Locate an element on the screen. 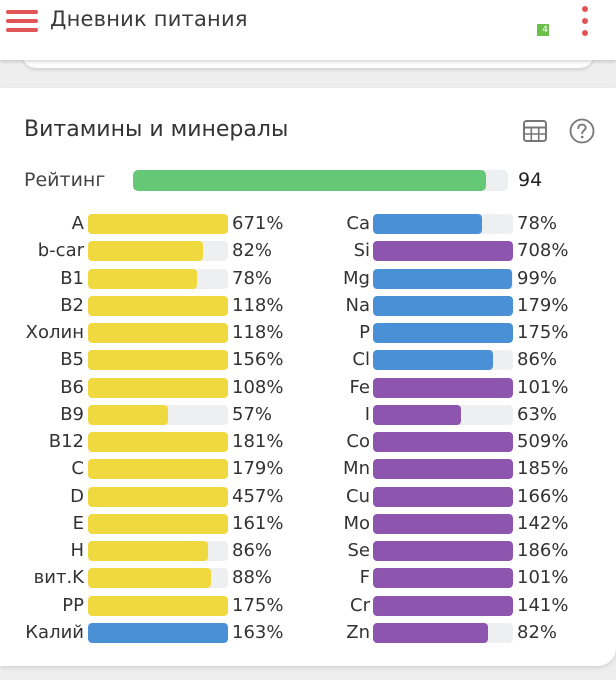 Image resolution: width=616 pixels, height=680 pixels. nutrient-percent: 63% is located at coordinates (537, 414).